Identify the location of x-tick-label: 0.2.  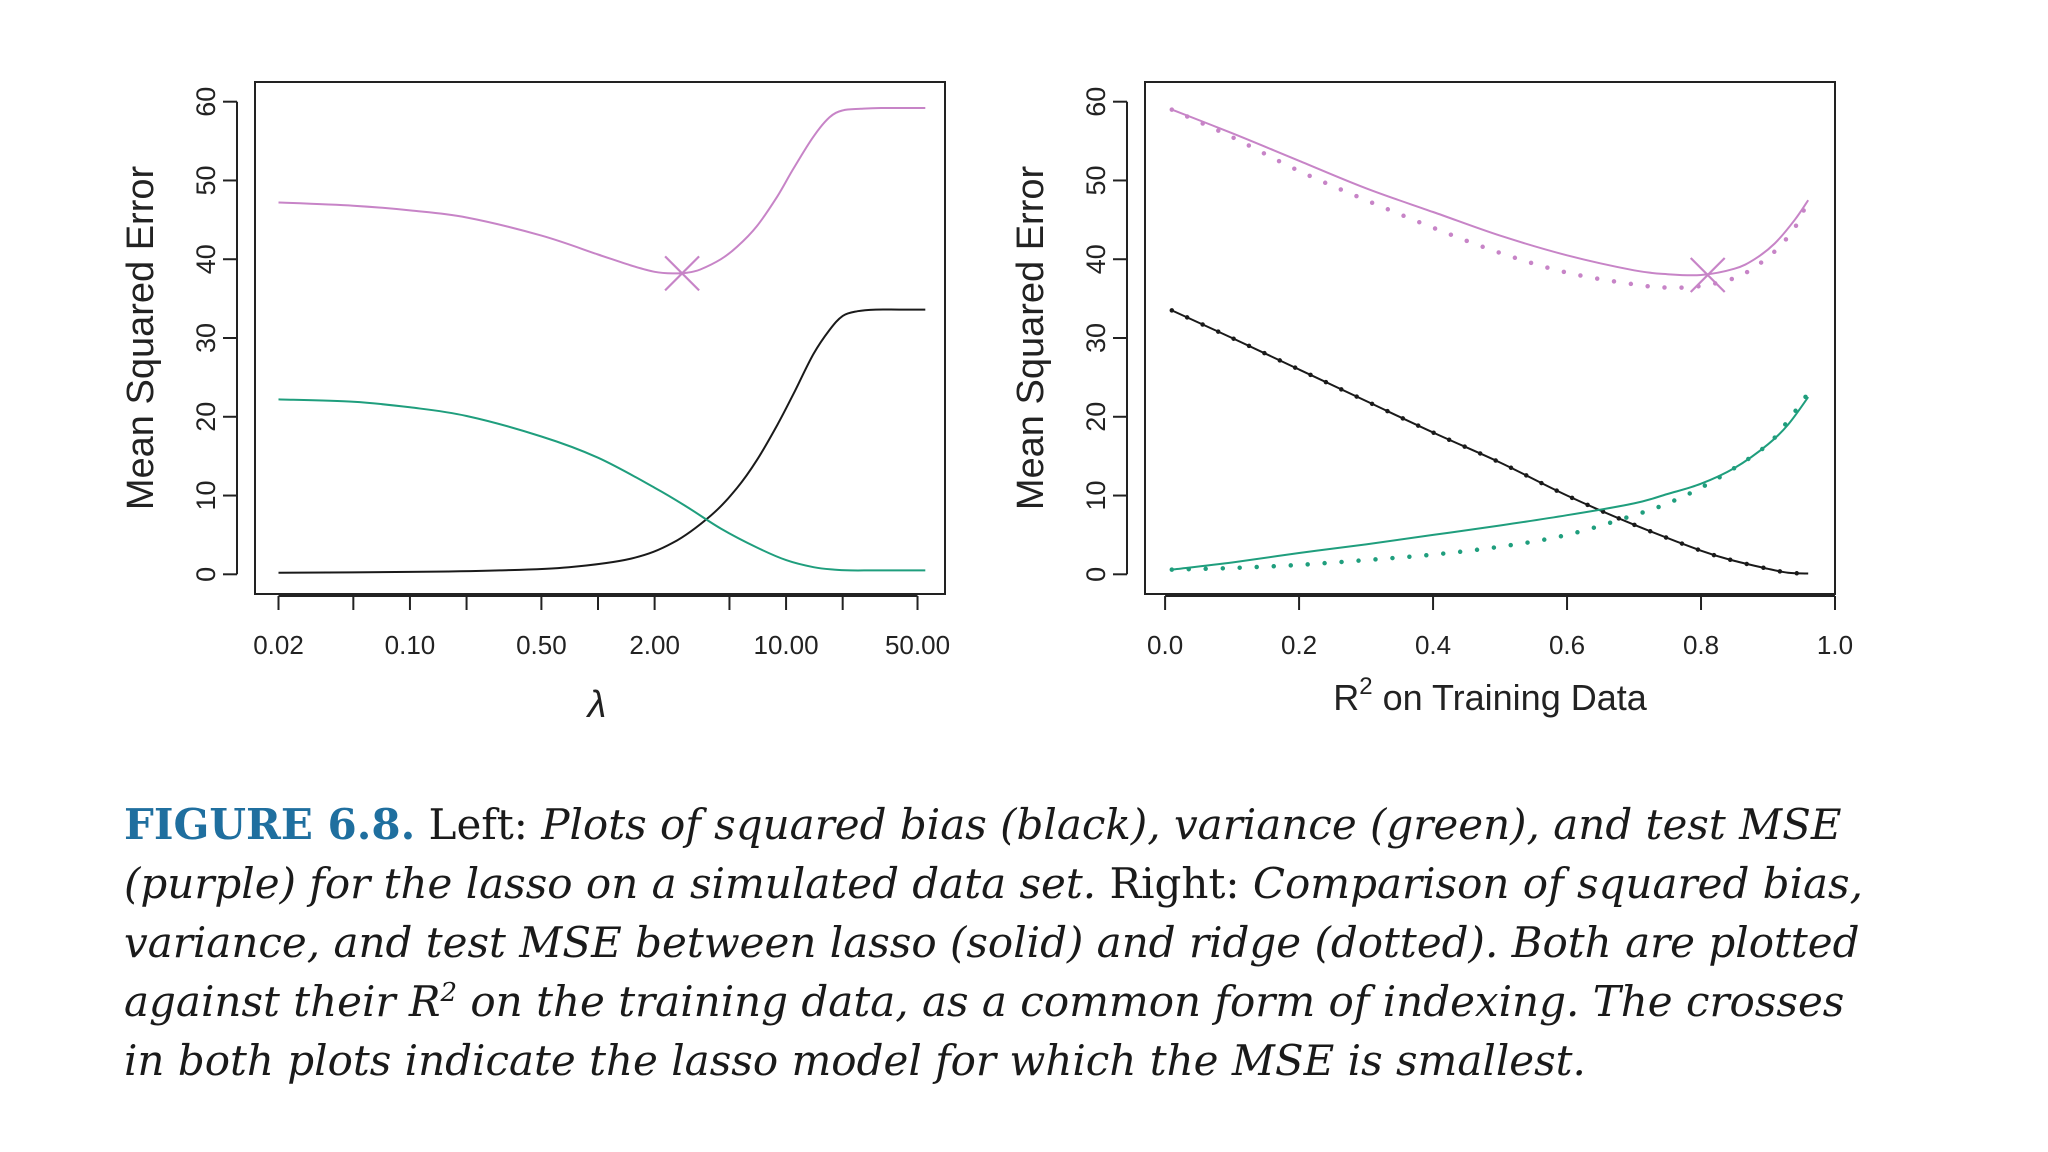
(1299, 645).